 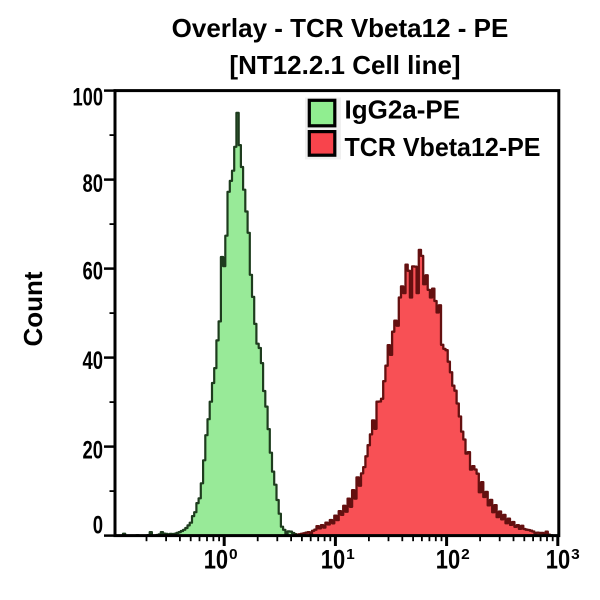 I want to click on svg-text: 40, so click(x=93, y=361).